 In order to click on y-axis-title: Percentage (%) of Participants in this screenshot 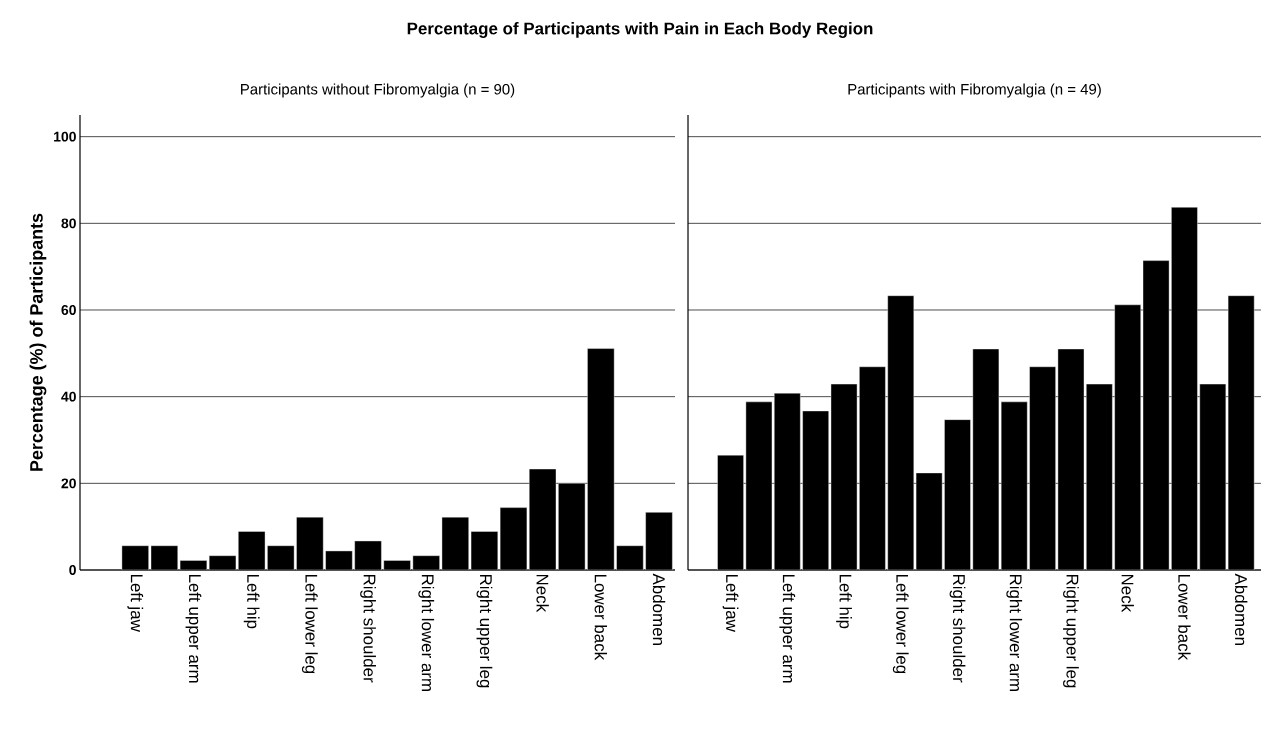, I will do `click(38, 342)`.